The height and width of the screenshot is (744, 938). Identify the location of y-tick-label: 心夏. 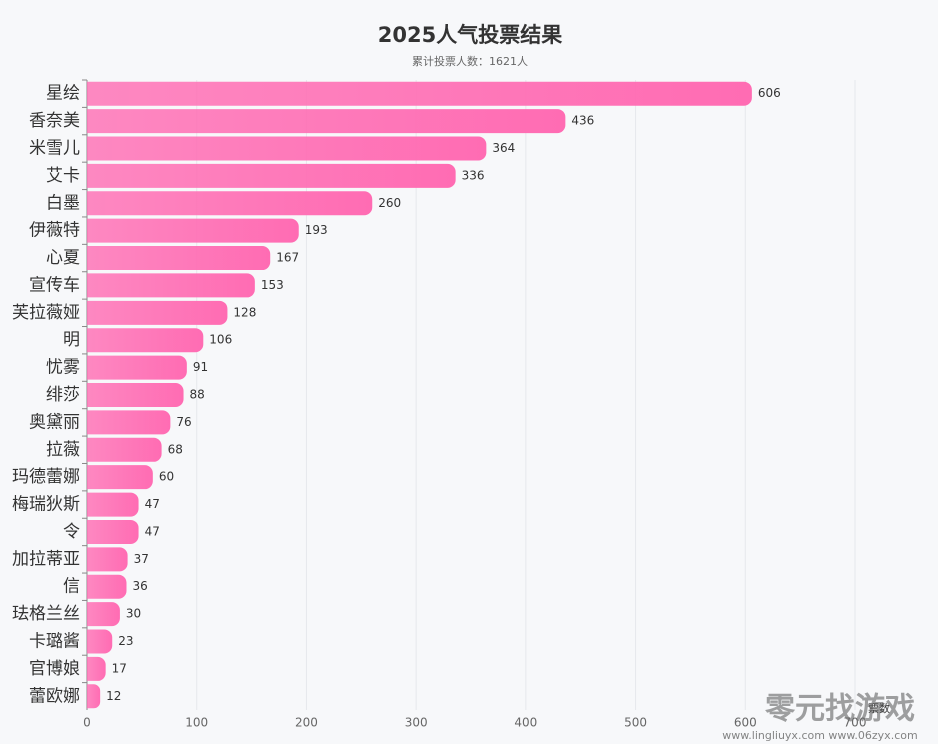
(63, 258).